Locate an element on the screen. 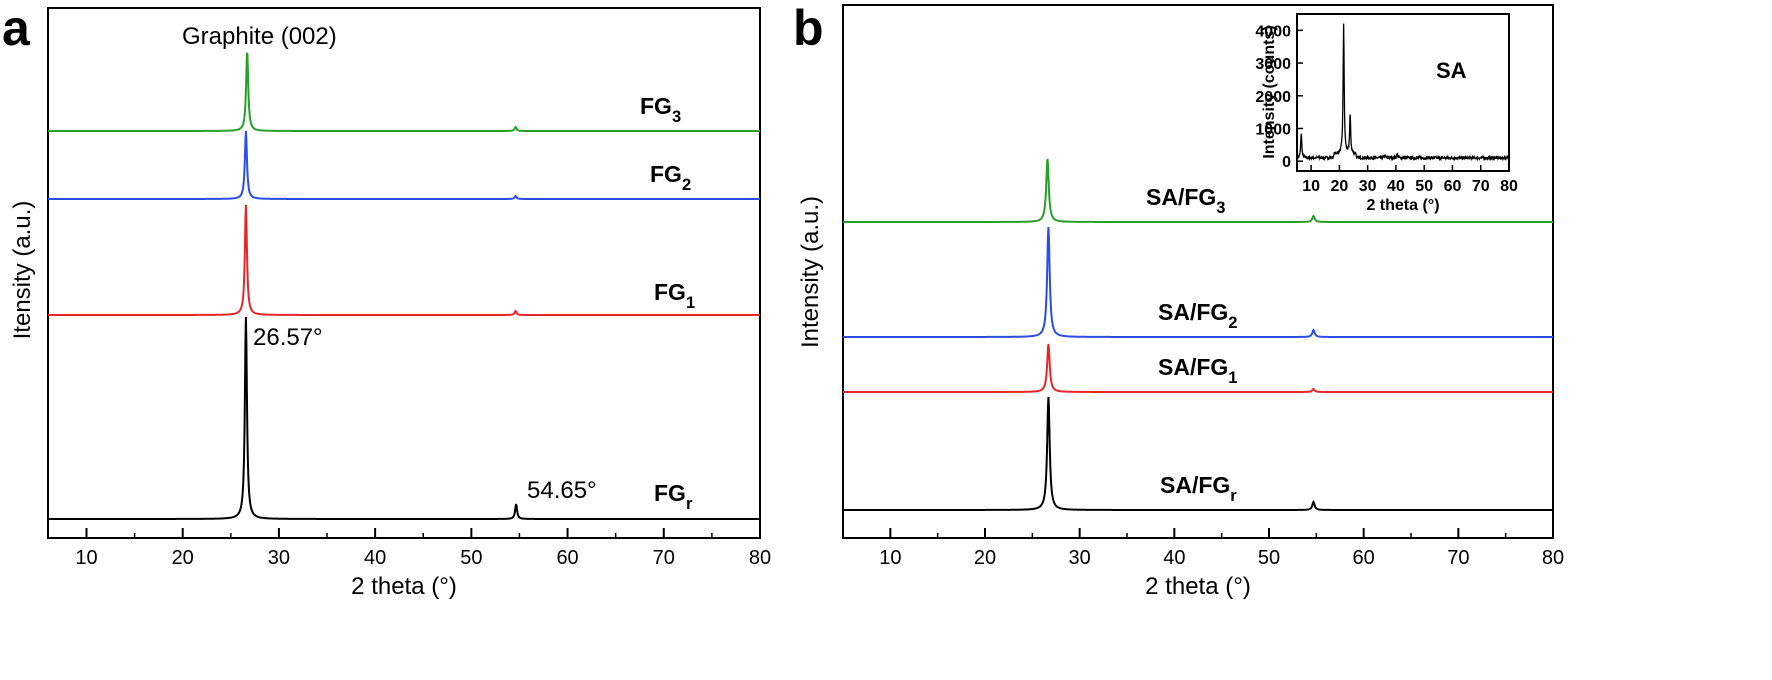  inset-y-tick-label: 0 is located at coordinates (1286, 162).